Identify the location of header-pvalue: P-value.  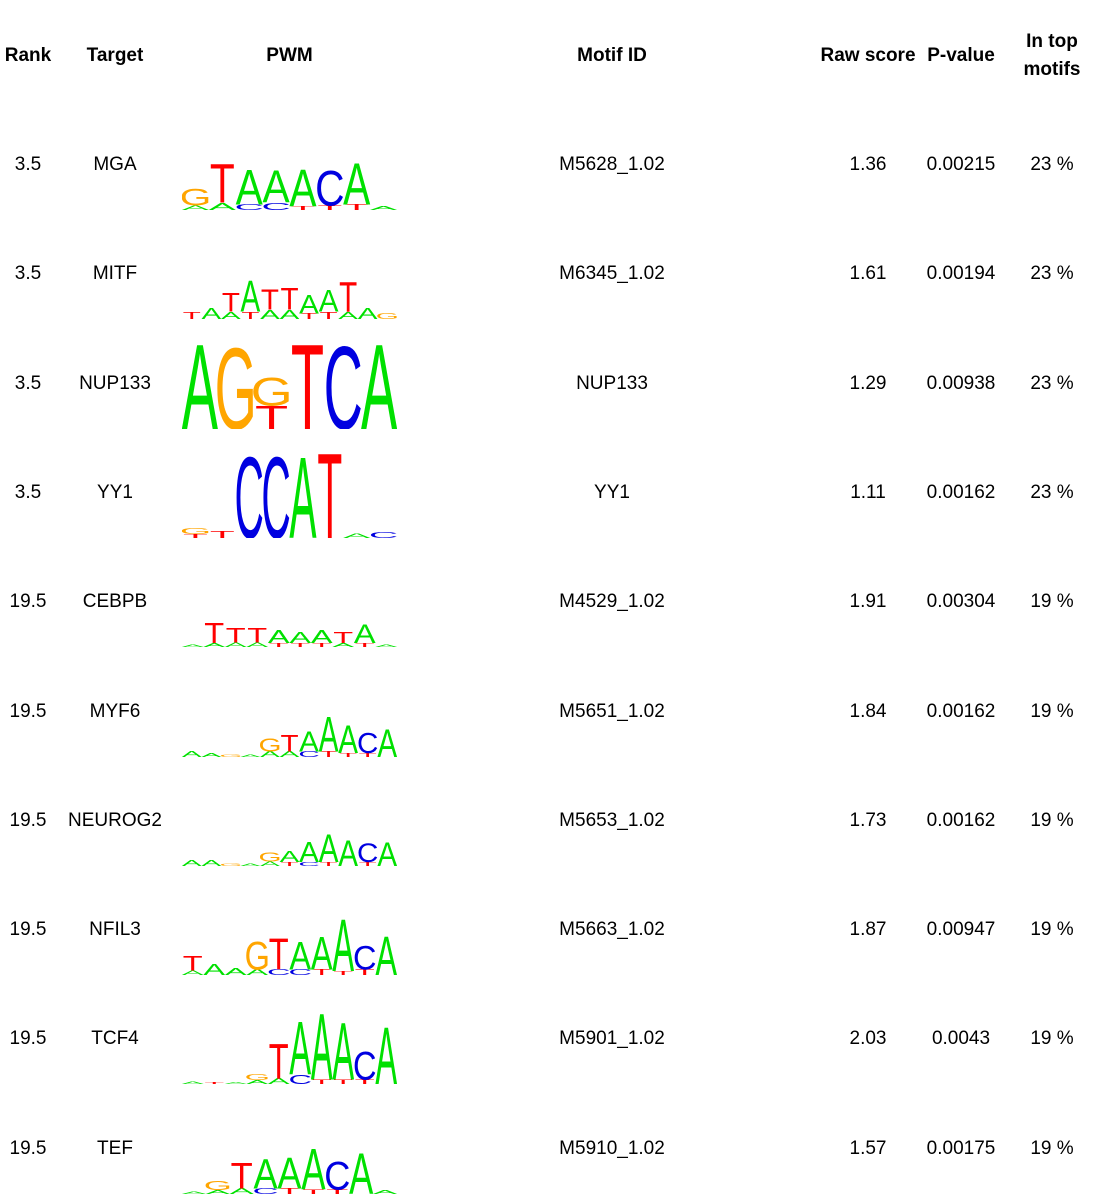
(961, 55).